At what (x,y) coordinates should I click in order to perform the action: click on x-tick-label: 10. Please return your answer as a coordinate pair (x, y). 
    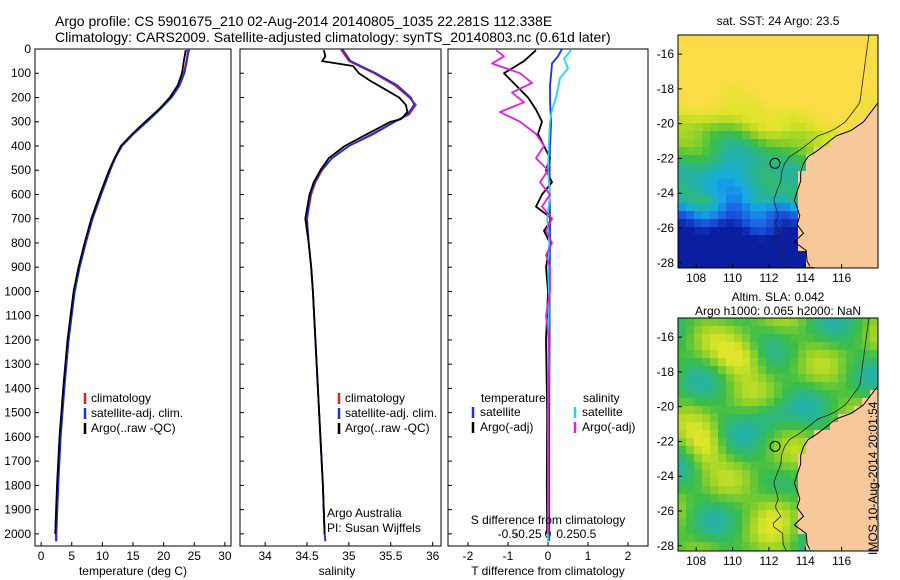
    Looking at the image, I should click on (103, 556).